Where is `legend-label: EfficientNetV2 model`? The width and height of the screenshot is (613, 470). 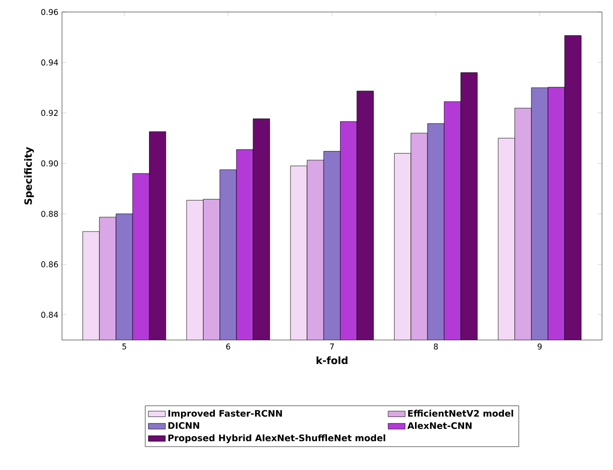 legend-label: EfficientNetV2 model is located at coordinates (461, 413).